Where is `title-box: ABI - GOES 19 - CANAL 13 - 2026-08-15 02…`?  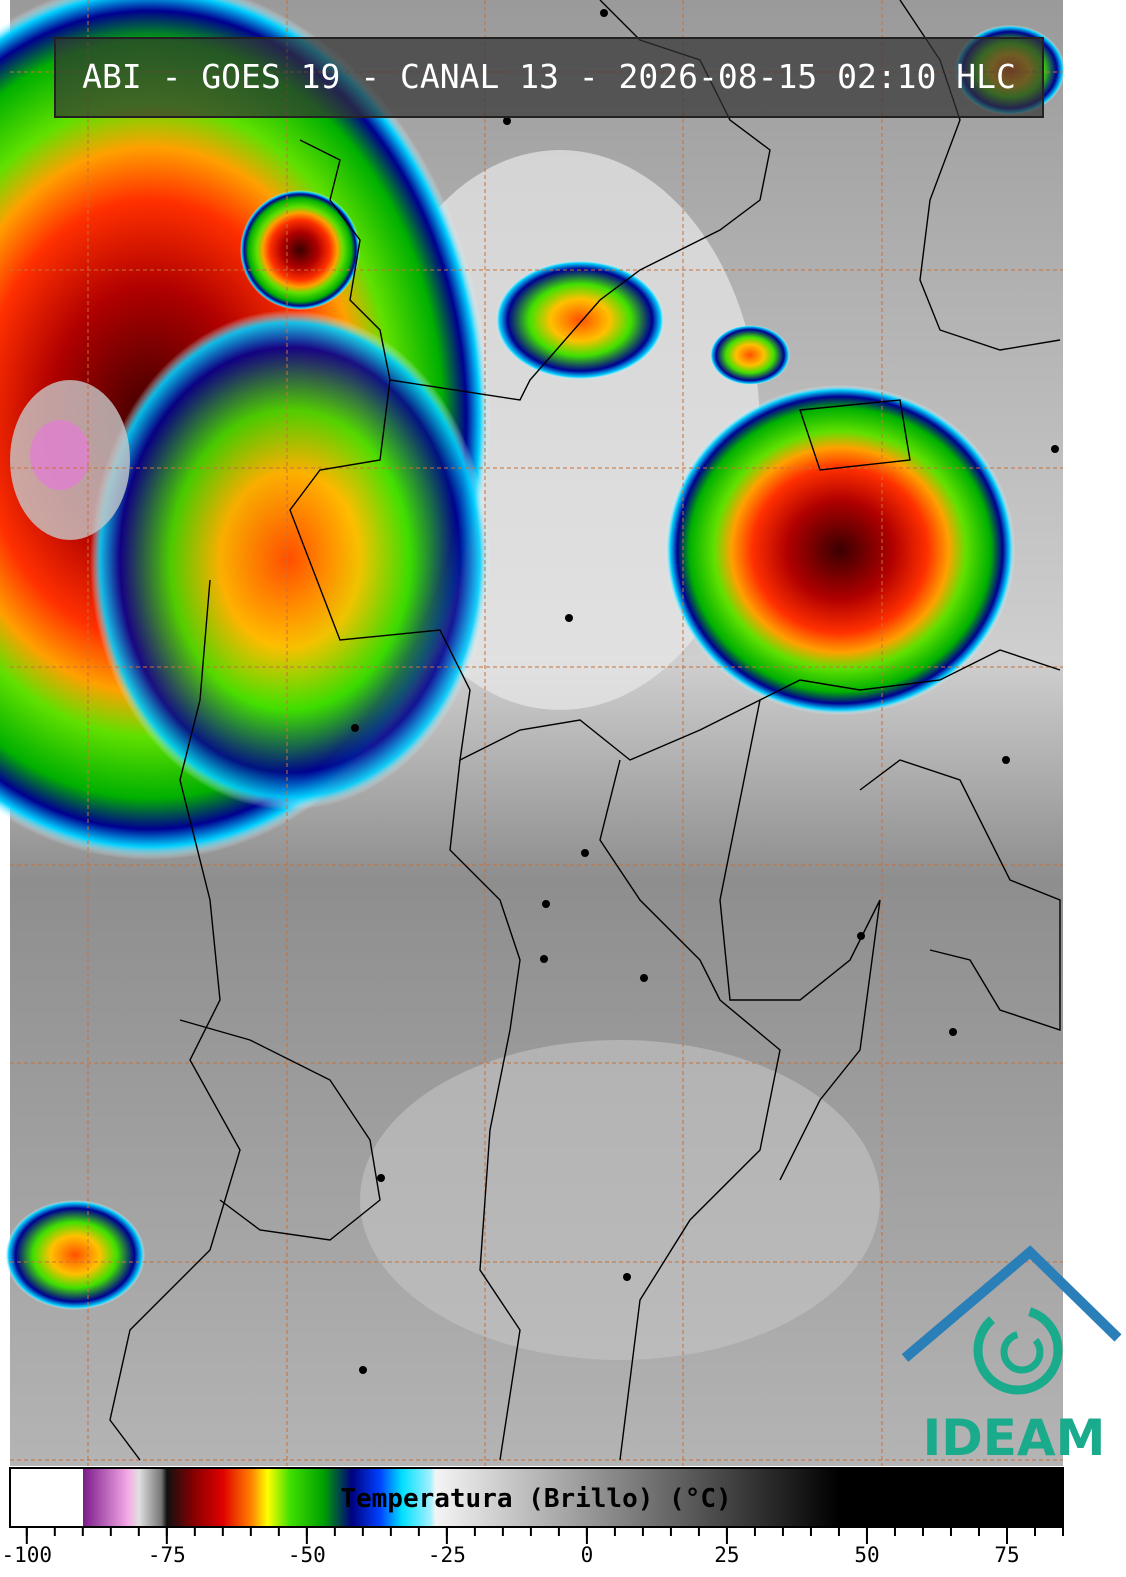 title-box: ABI - GOES 19 - CANAL 13 - 2026-08-15 02… is located at coordinates (549, 77).